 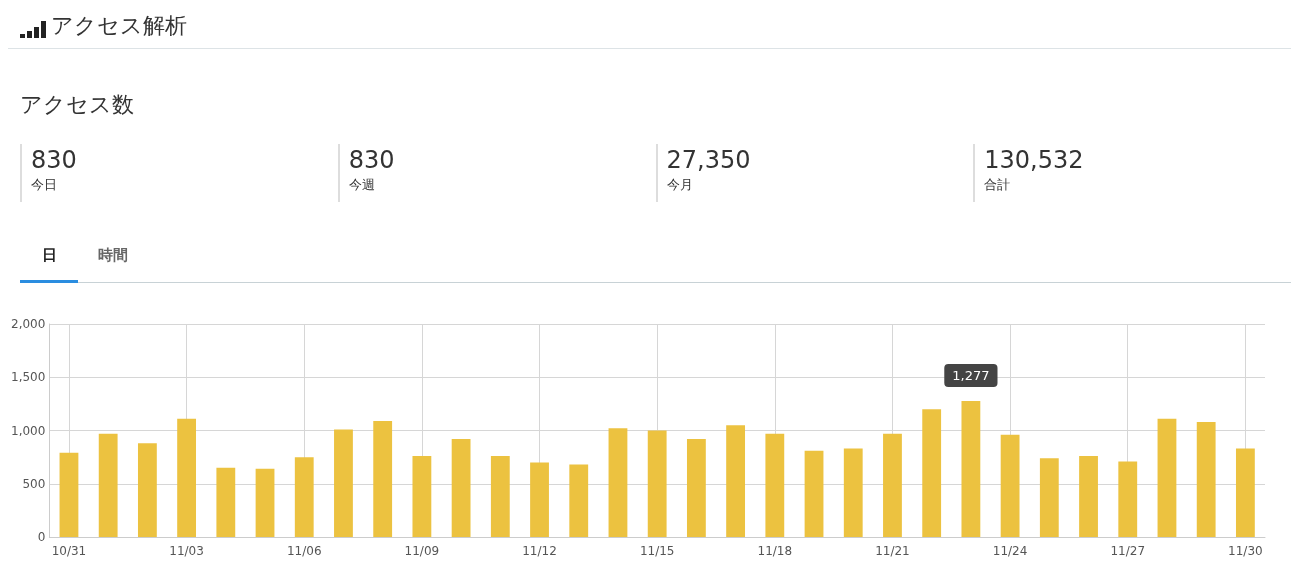 What do you see at coordinates (1128, 551) in the screenshot?
I see `x-tick-label: 11/27` at bounding box center [1128, 551].